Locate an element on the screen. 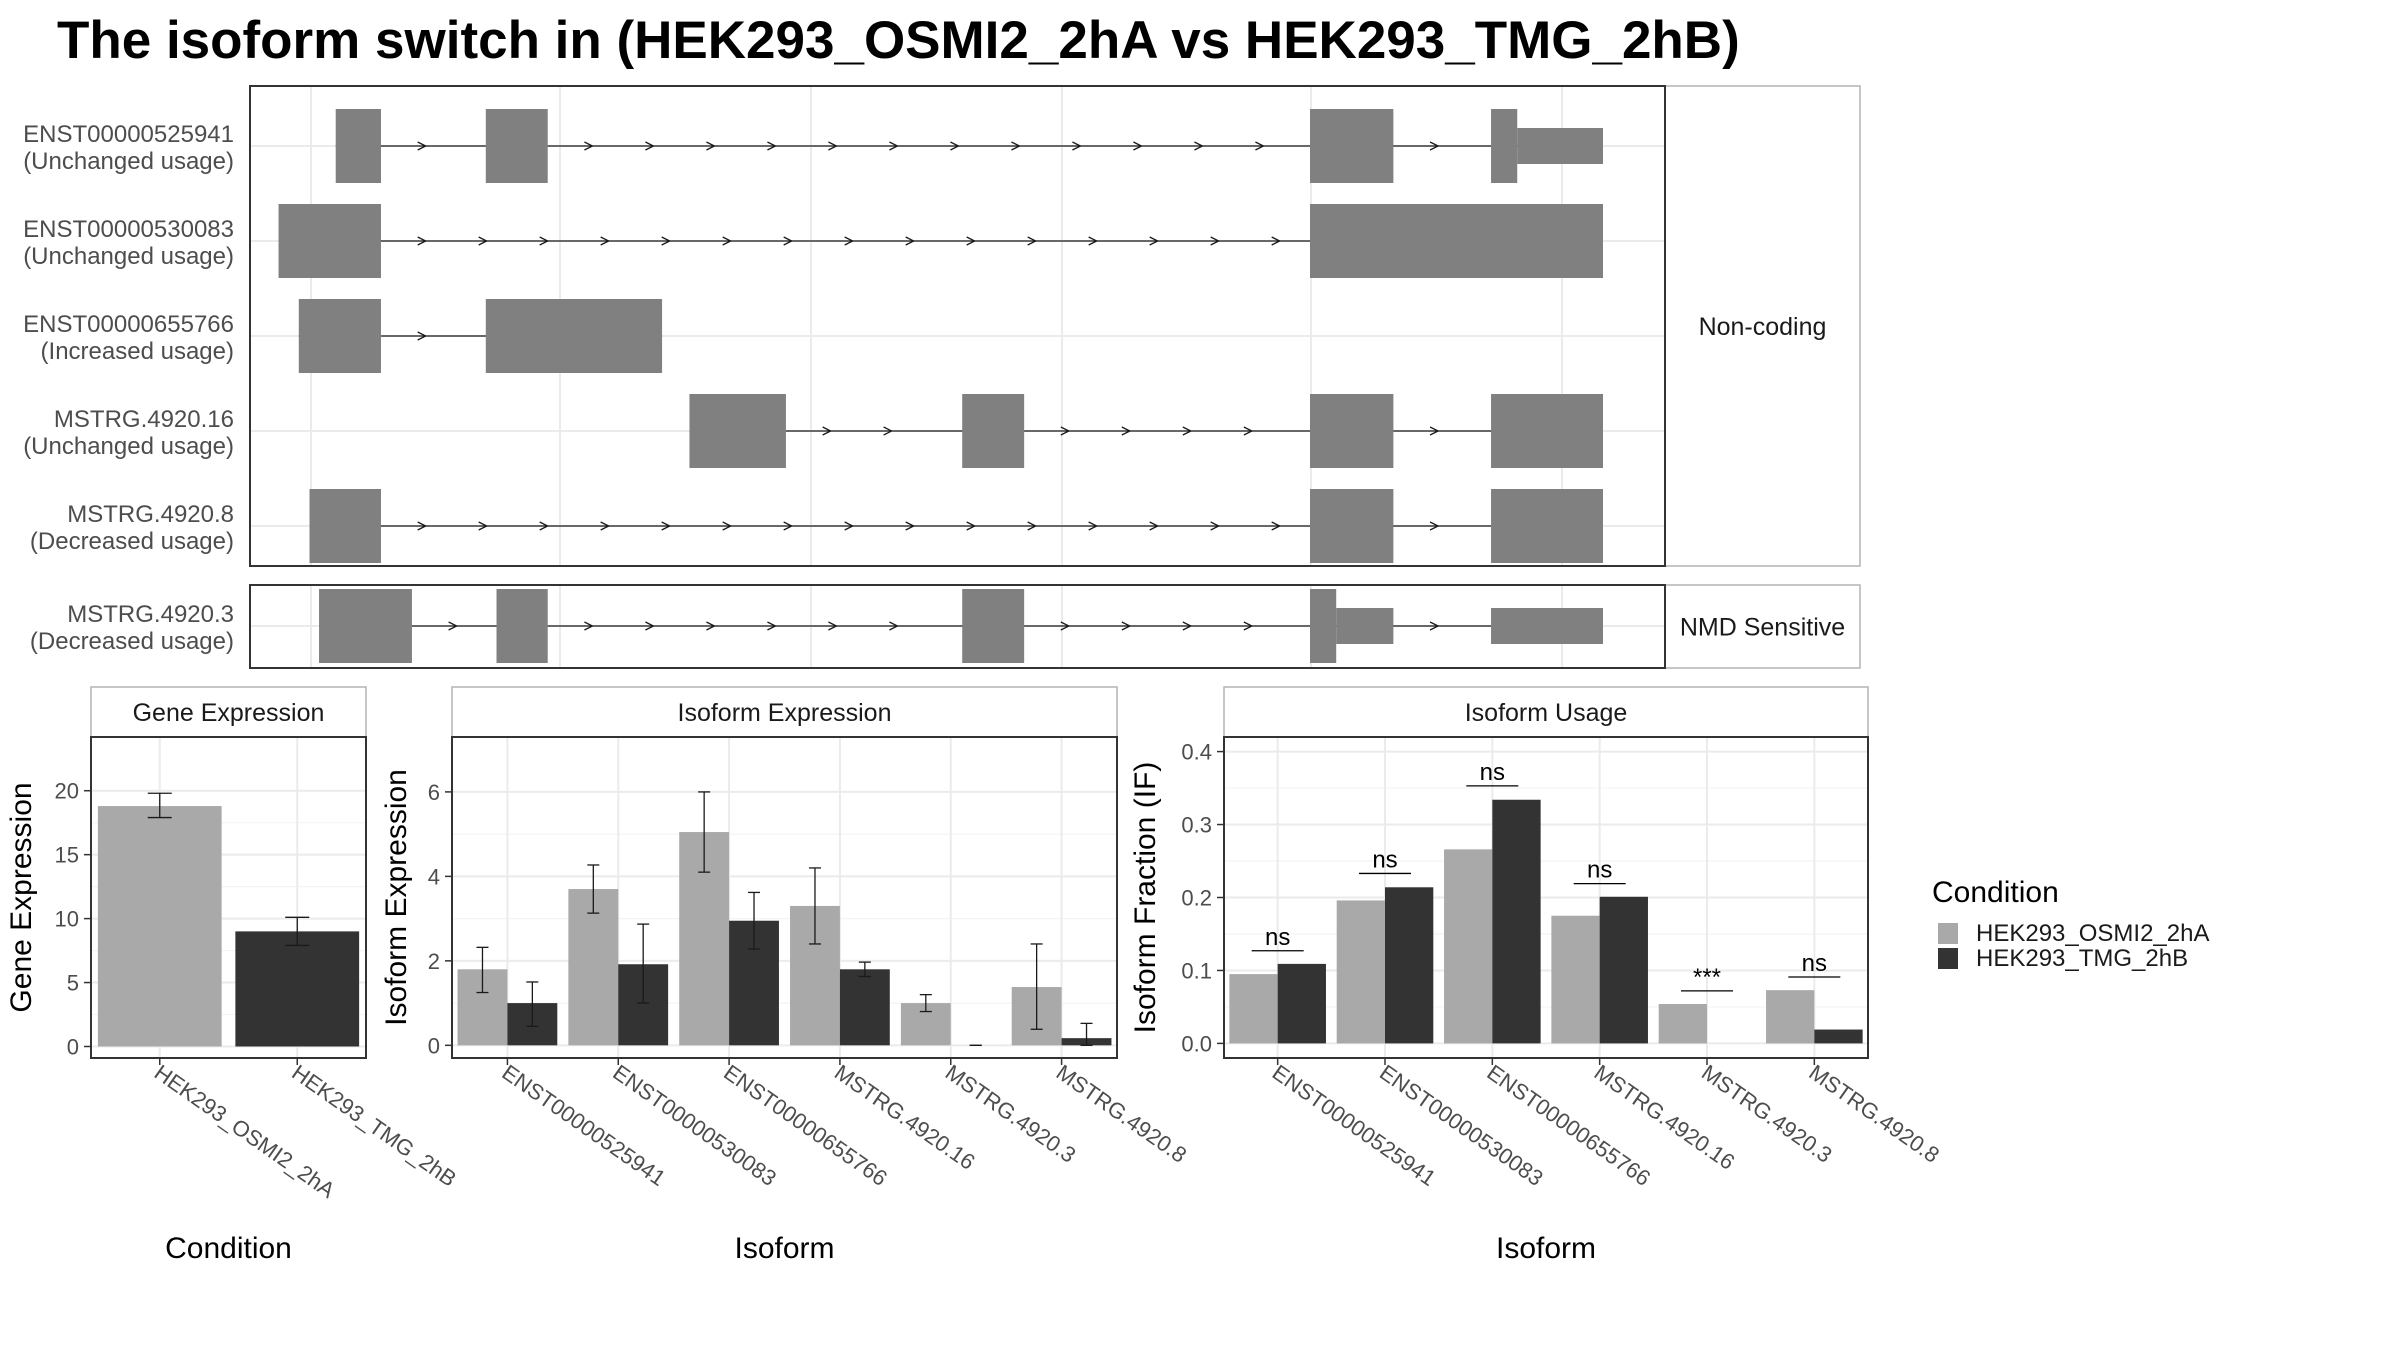 The height and width of the screenshot is (1350, 2400). transcript-id-label: ENST00000655766 is located at coordinates (128, 324).